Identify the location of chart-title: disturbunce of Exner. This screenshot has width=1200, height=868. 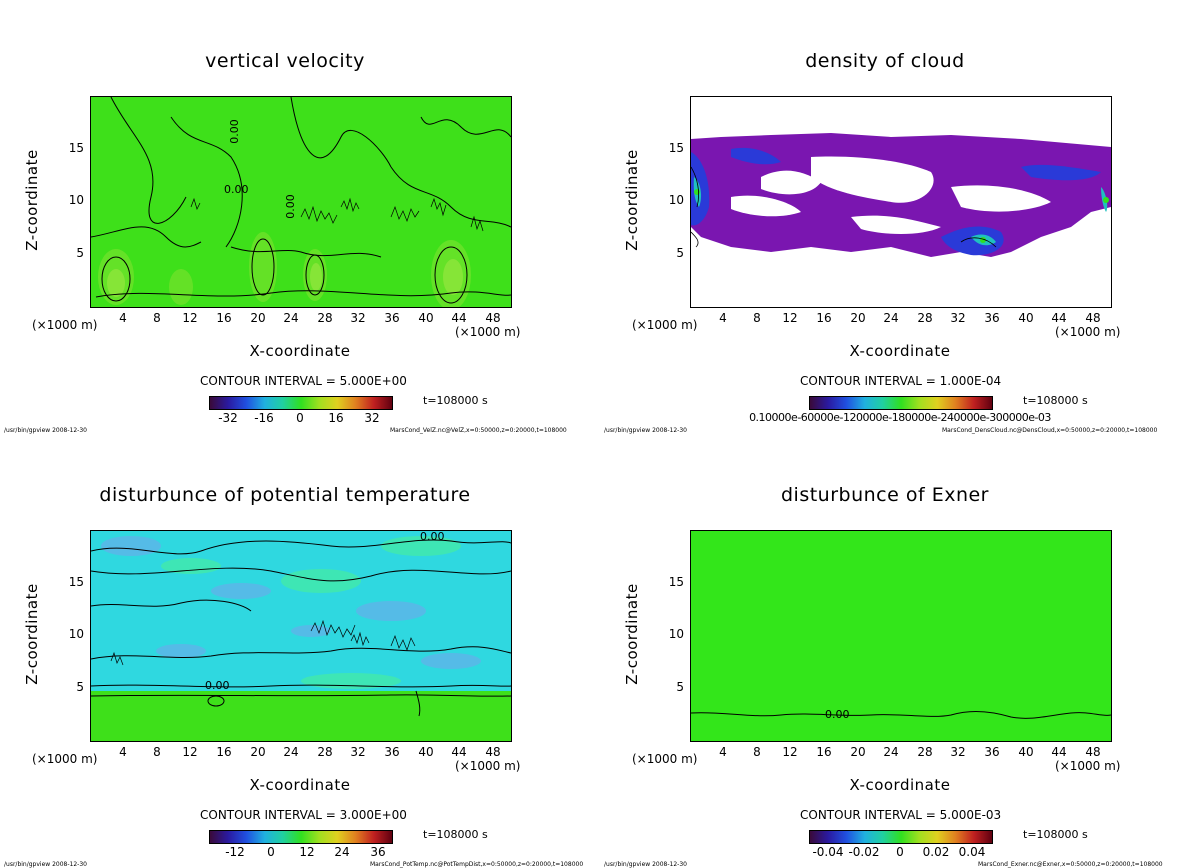
(884, 495).